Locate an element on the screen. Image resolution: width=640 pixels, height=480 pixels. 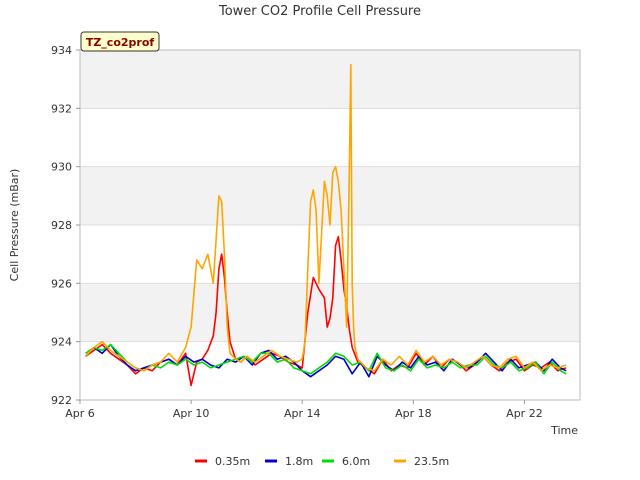
series-line-6.0m is located at coordinates (326, 359).